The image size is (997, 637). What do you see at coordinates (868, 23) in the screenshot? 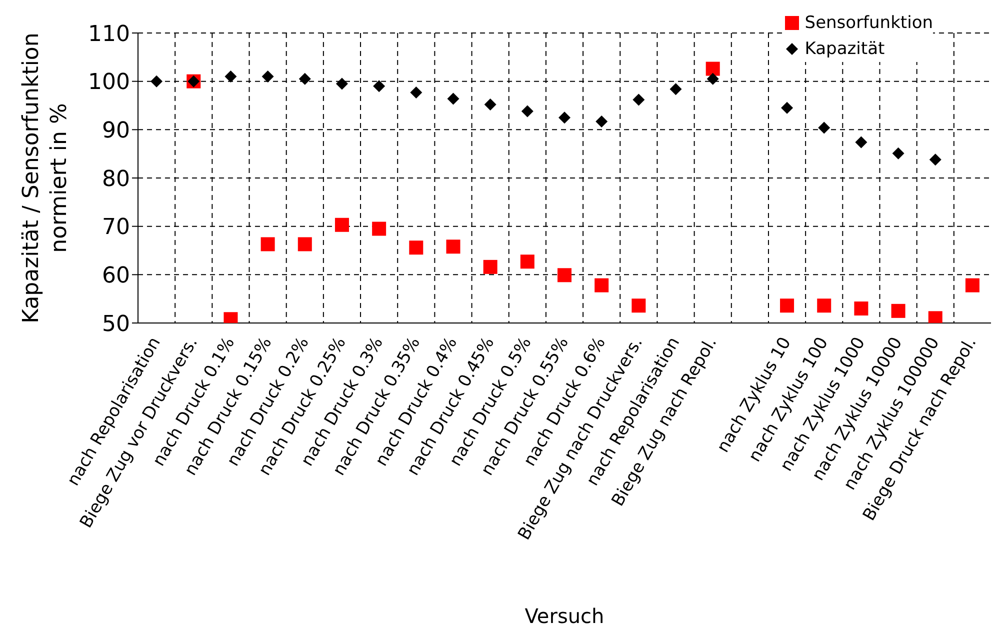
I see `legend-label: Sensorfunktion` at bounding box center [868, 23].